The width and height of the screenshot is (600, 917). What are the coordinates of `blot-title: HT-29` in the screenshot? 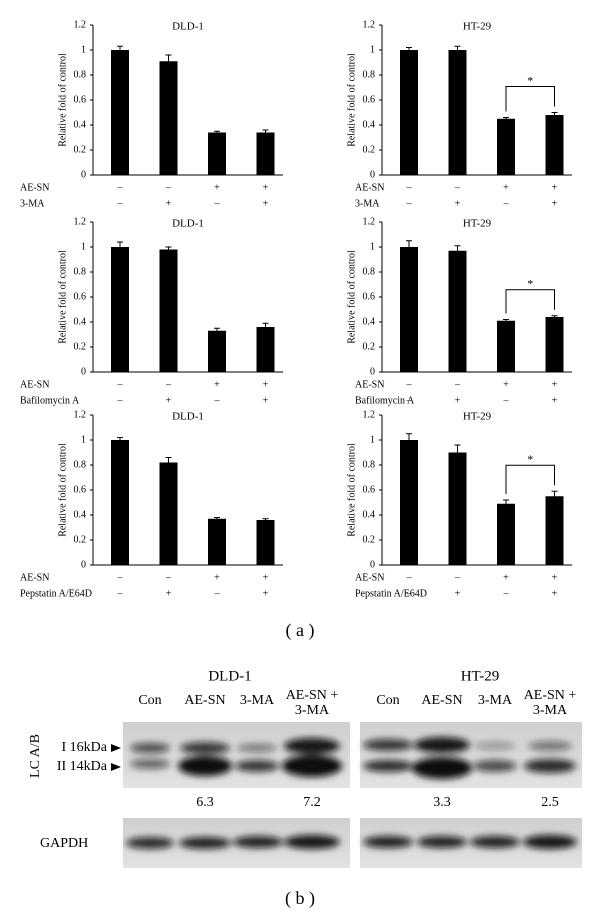 It's located at (480, 676).